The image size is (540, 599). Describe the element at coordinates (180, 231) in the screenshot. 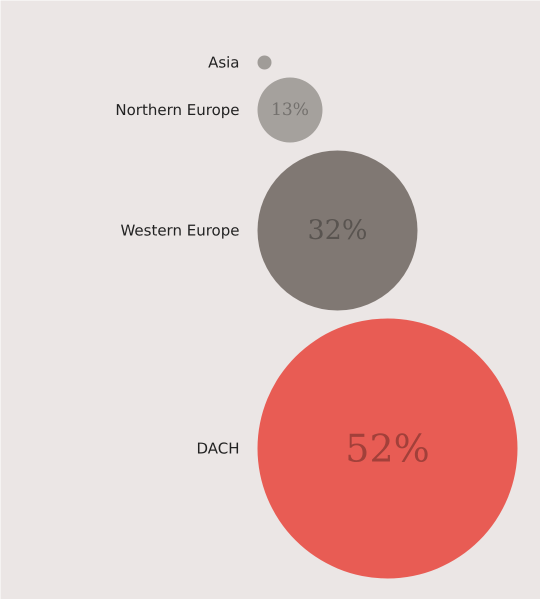

I see `category-label: Western Europe` at that location.